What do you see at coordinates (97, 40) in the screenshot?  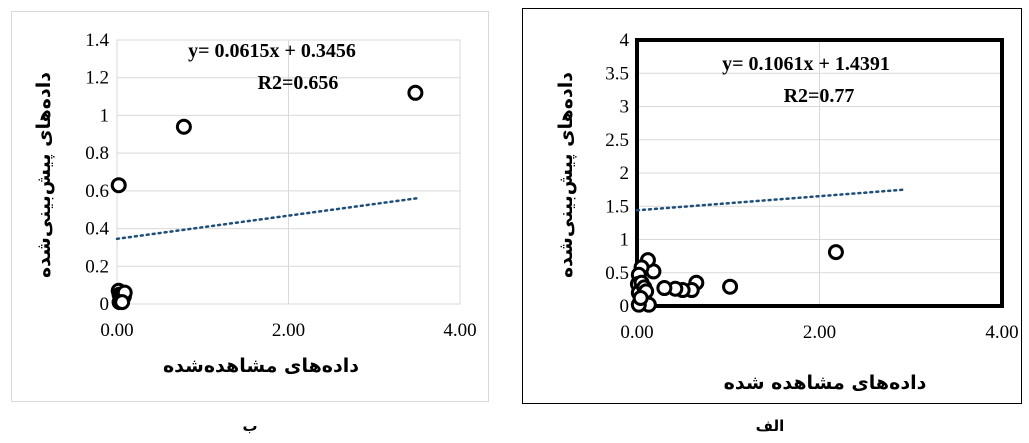 I see `y-tick-label: 1.4` at bounding box center [97, 40].